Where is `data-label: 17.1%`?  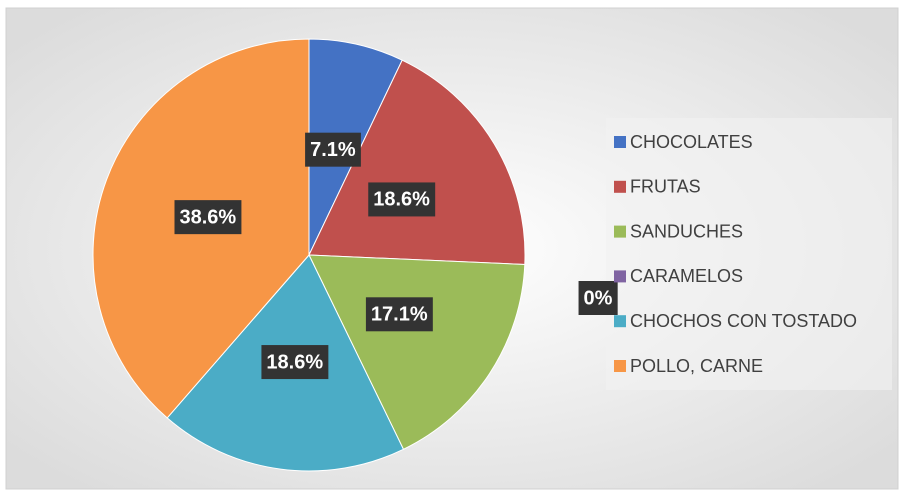
data-label: 17.1% is located at coordinates (399, 314).